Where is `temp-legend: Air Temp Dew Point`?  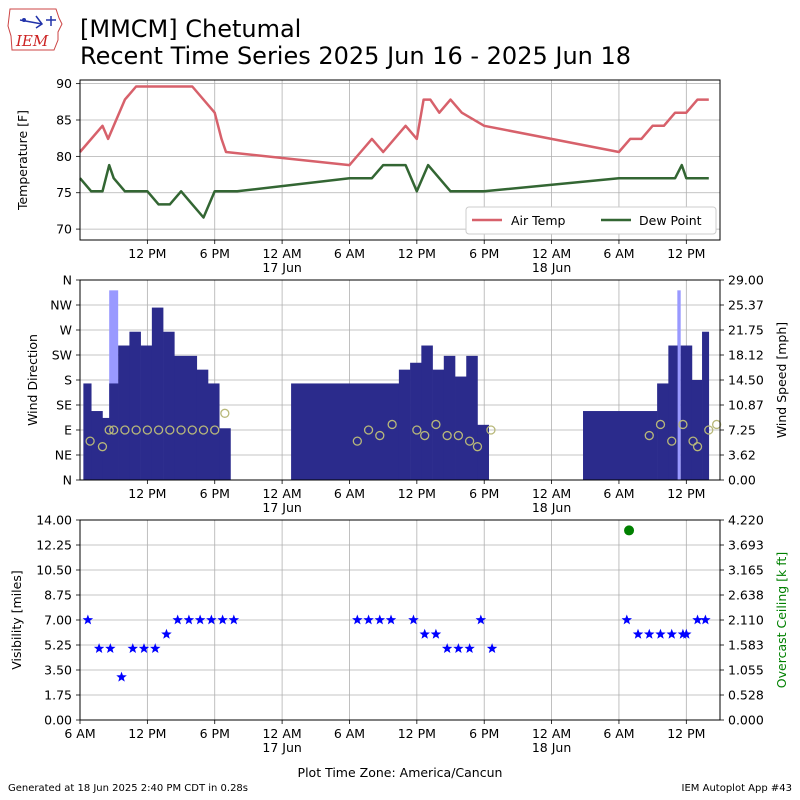
temp-legend: Air Temp Dew Point is located at coordinates (591, 220).